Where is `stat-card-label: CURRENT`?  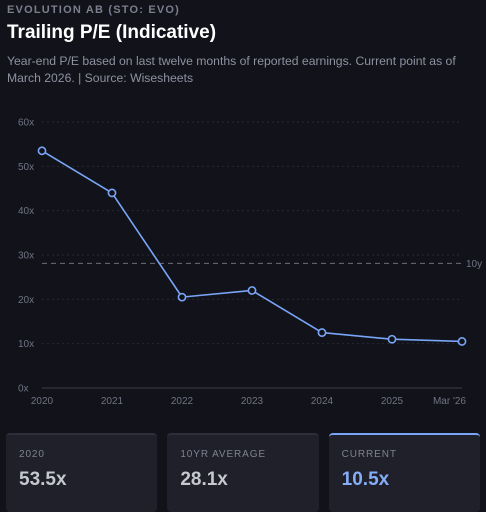 stat-card-label: CURRENT is located at coordinates (369, 454).